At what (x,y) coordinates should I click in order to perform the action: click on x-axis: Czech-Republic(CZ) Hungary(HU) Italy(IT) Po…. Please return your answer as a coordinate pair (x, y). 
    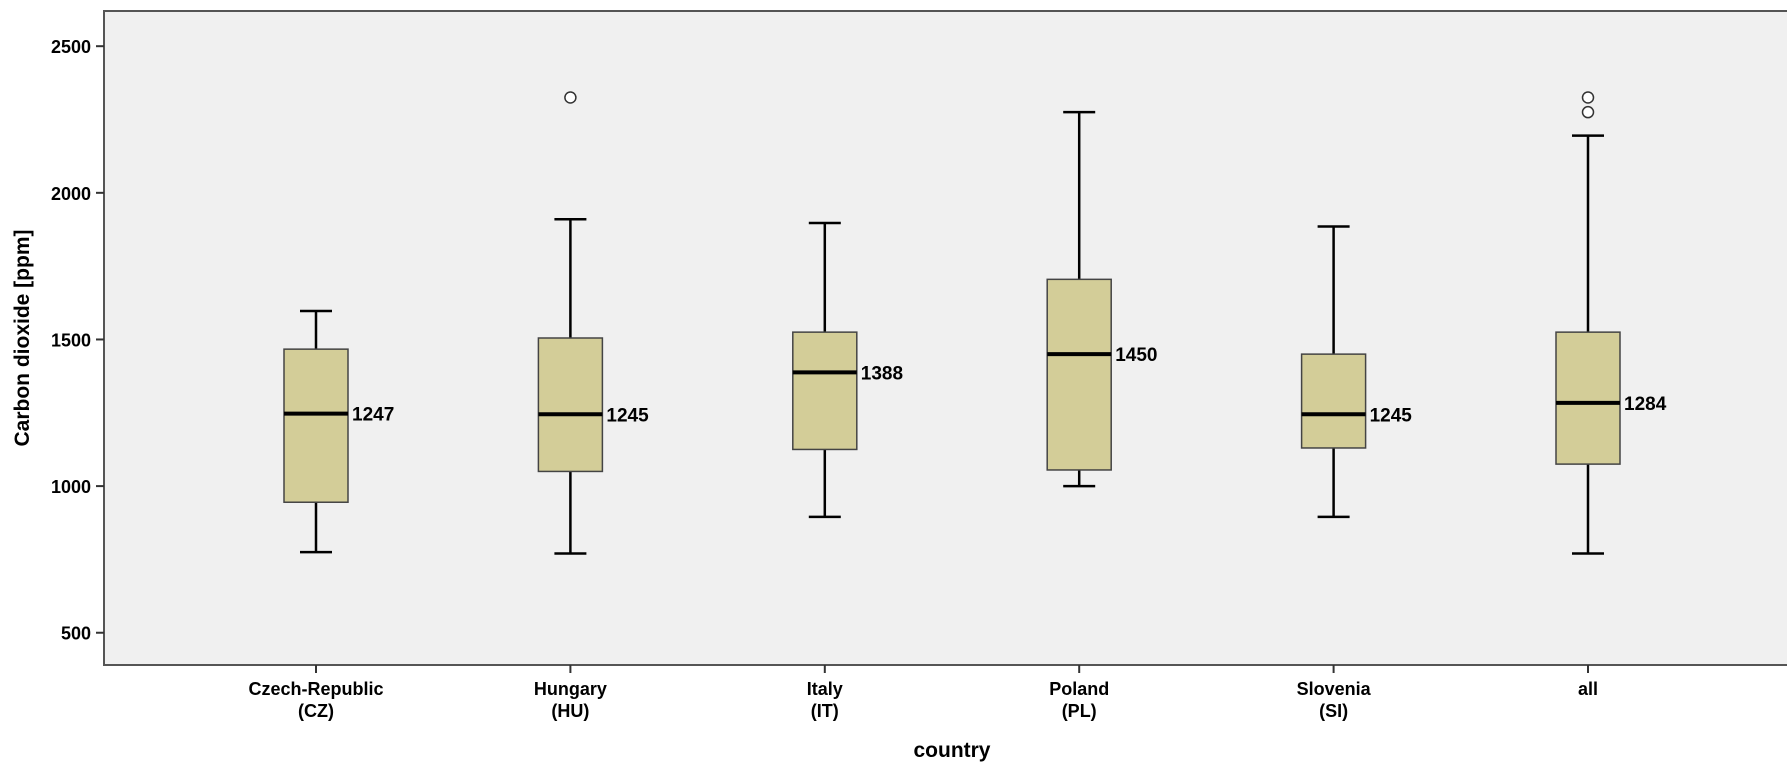
    Looking at the image, I should click on (923, 693).